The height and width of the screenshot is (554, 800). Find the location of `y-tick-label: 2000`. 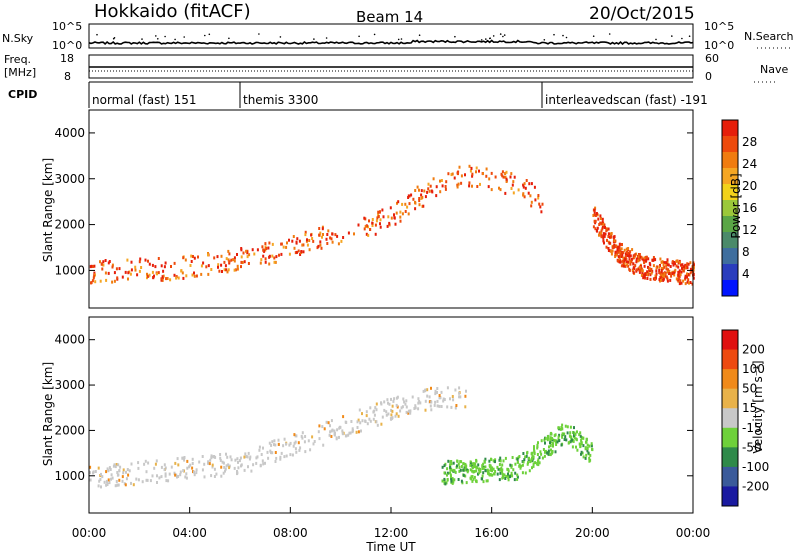

y-tick-label: 2000 is located at coordinates (69, 225).